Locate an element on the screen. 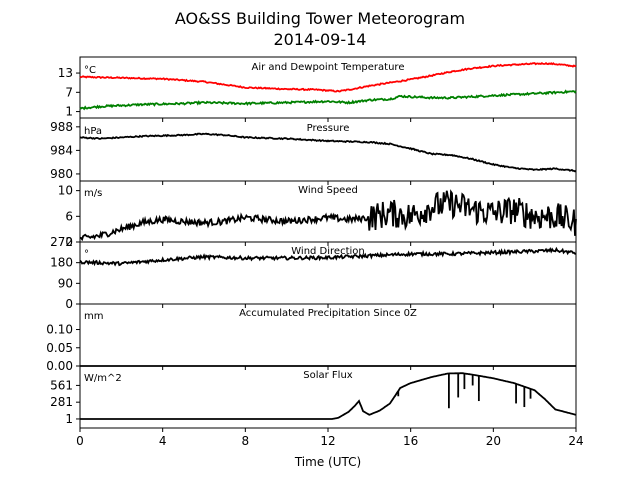 The image size is (640, 480). panel-6: 1 281 561 0 4 8 12 16 20 24 Solar Flux W/m^2 is located at coordinates (317, 406).